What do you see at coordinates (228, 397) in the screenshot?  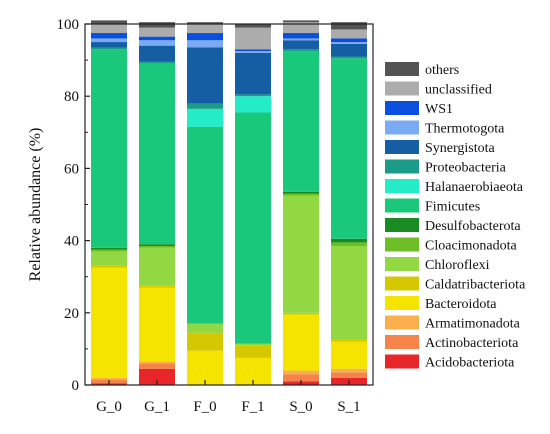 I see `x-axis: G_0 G_1 F_0 F_1 S_0 S_1` at bounding box center [228, 397].